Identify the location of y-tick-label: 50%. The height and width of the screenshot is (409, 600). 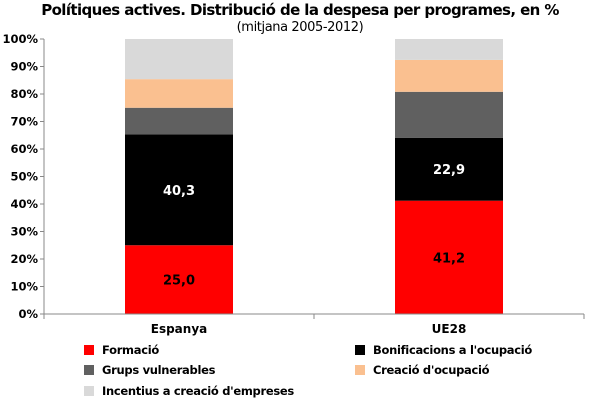
(24, 177).